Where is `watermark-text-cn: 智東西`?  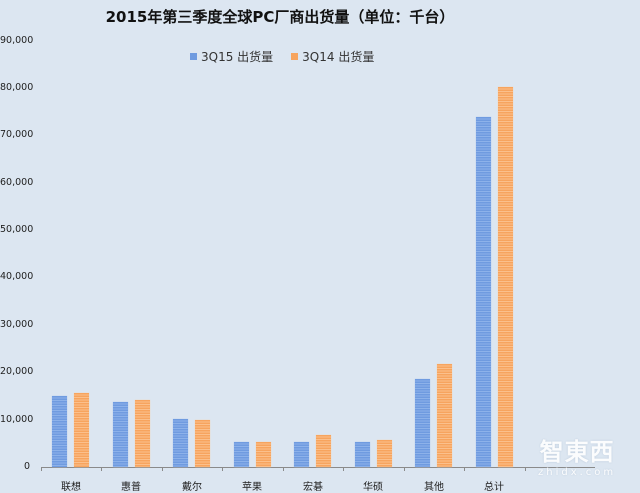 watermark-text-cn: 智東西 is located at coordinates (577, 452).